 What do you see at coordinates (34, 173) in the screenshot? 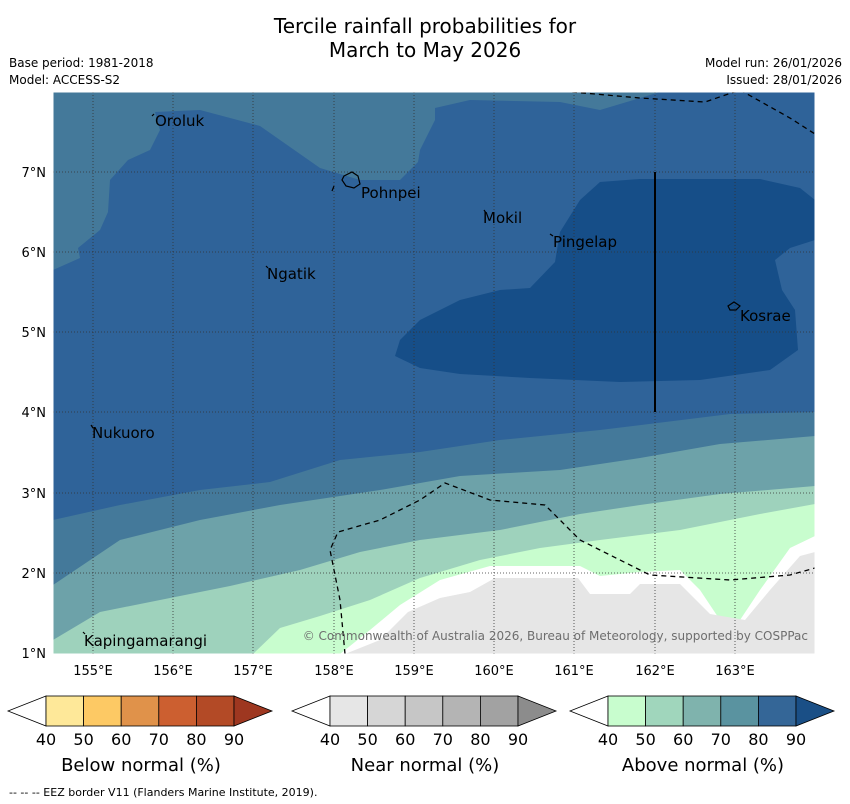
I see `lat-label: 7°N` at bounding box center [34, 173].